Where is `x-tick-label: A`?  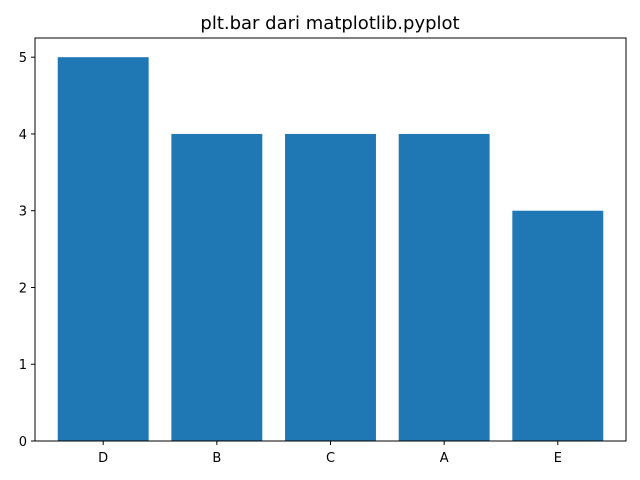
x-tick-label: A is located at coordinates (444, 458).